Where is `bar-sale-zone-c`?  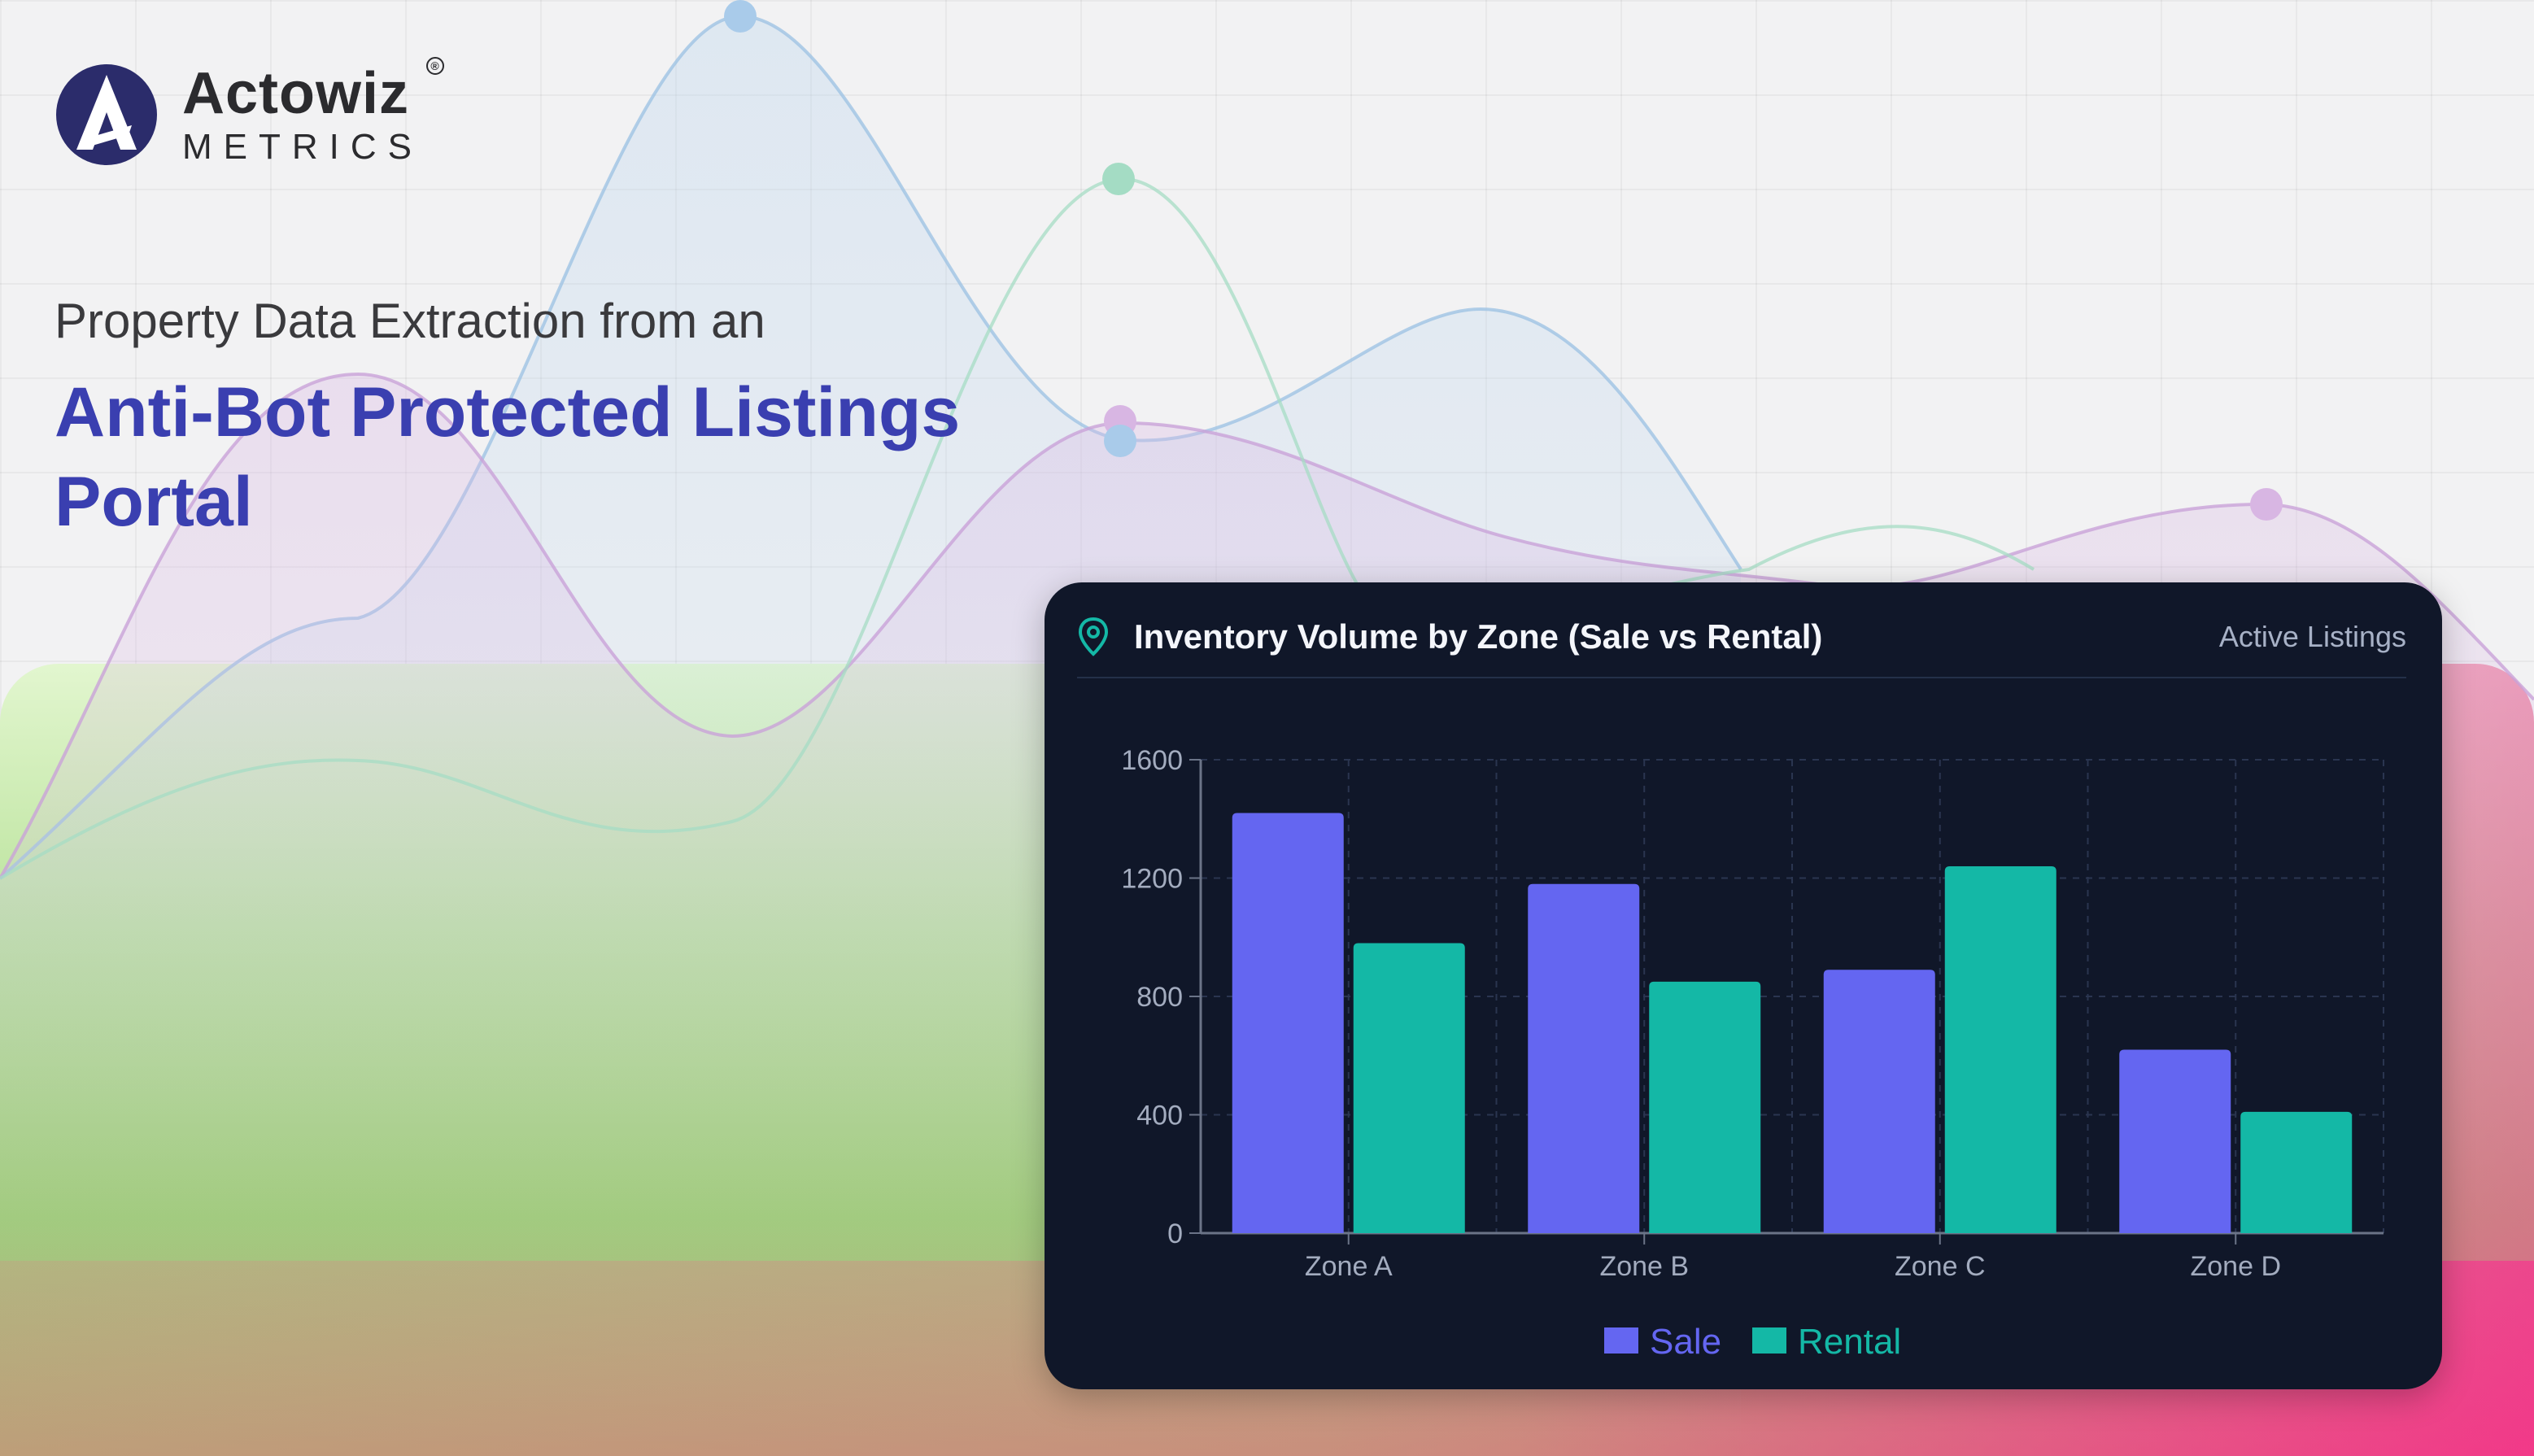
bar-sale-zone-c is located at coordinates (1879, 1102).